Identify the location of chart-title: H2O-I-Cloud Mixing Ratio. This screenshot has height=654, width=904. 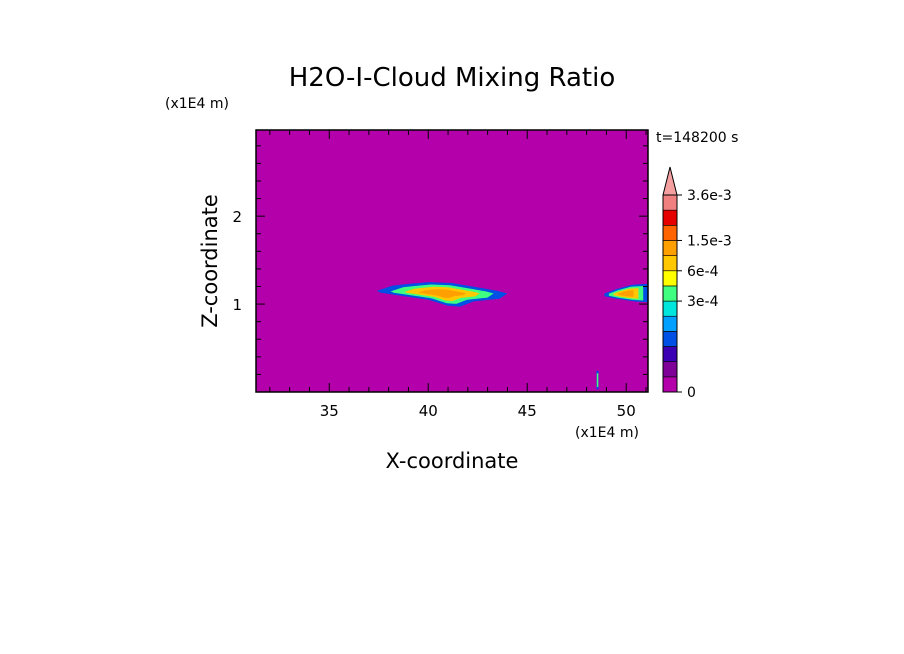
(452, 78).